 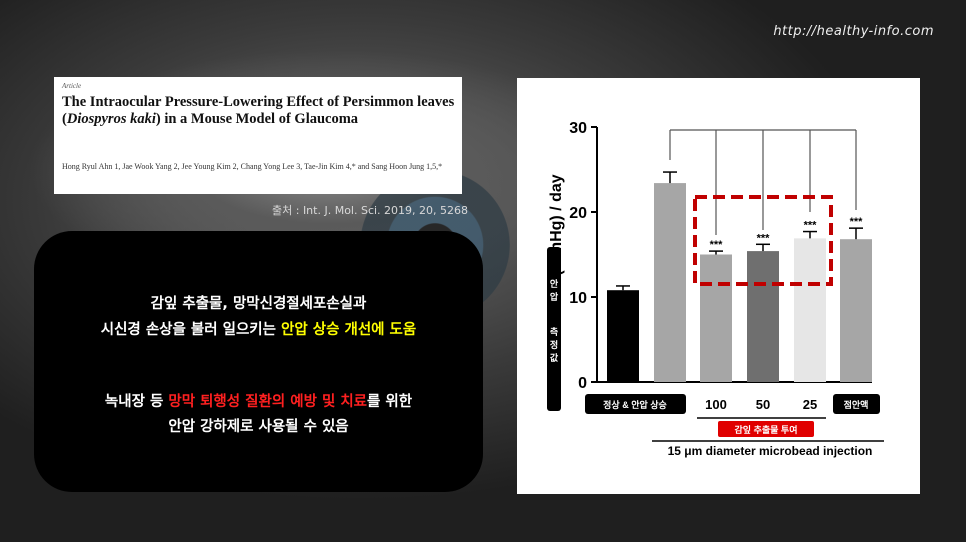 I want to click on summary-line-2: 시신경 손상을 불러 일으키는 안압 상승 개선에 도움, so click(x=258, y=330).